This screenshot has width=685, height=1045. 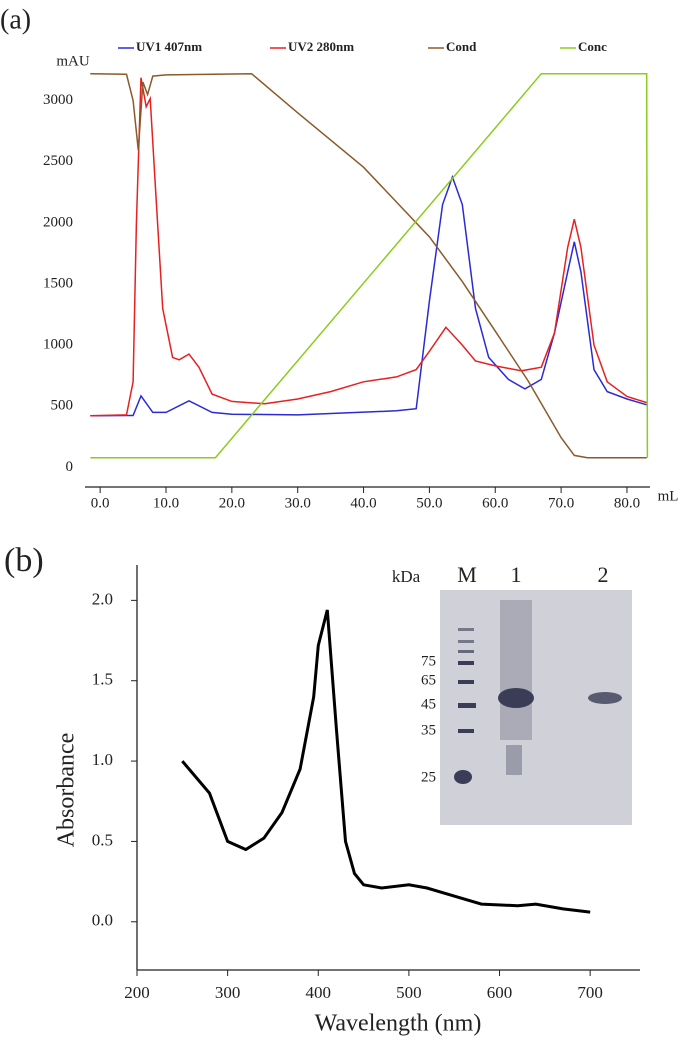 What do you see at coordinates (319, 992) in the screenshot?
I see `x-tick-label: 400` at bounding box center [319, 992].